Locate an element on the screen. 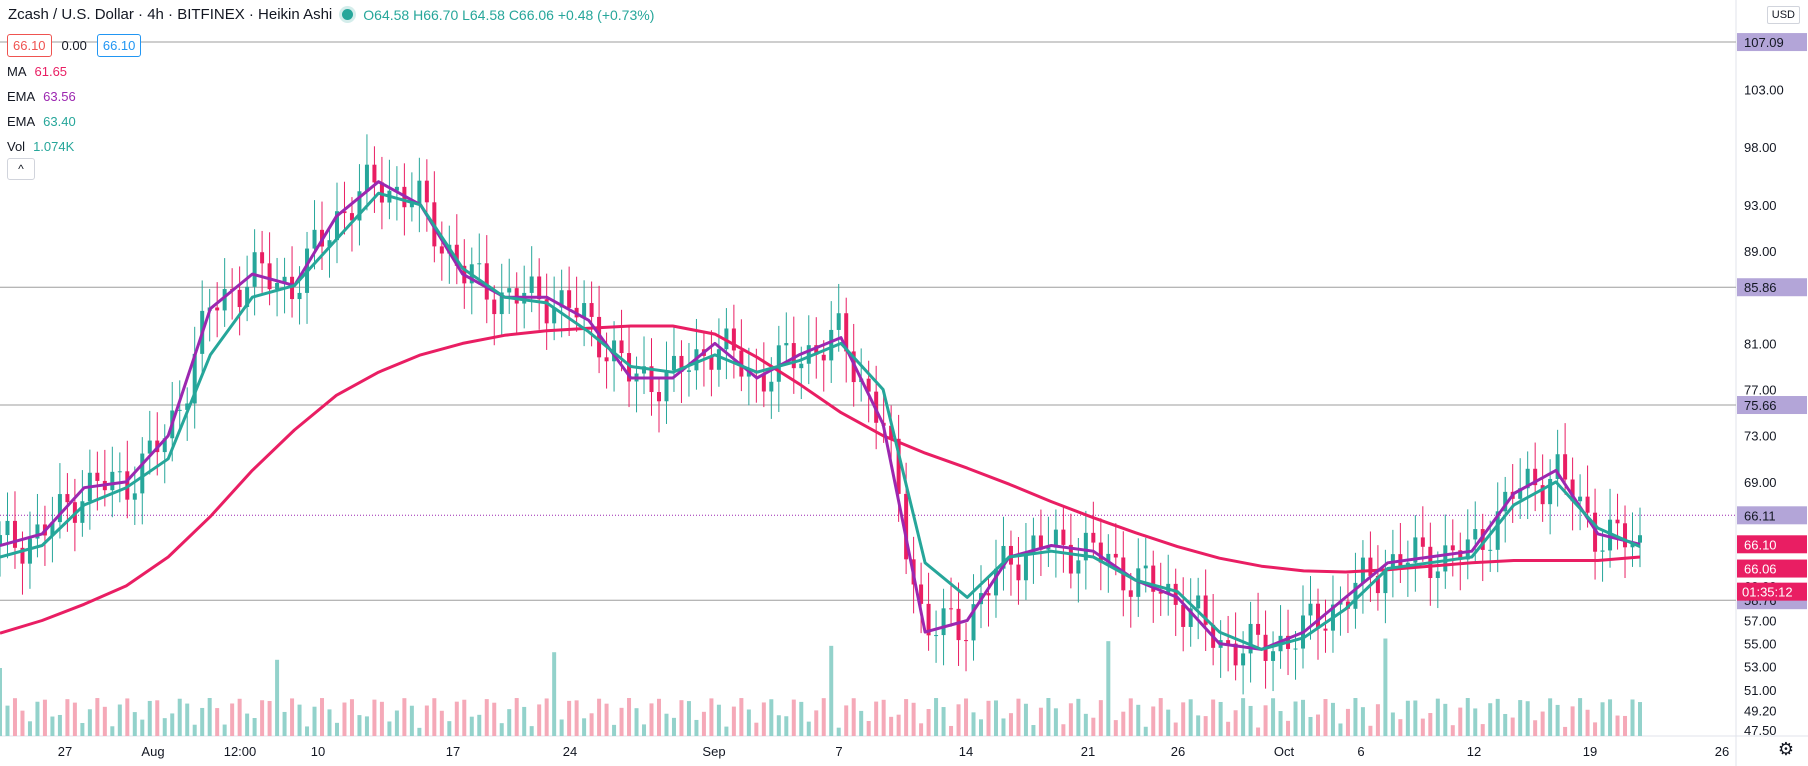  indicator-ema-fast: EMA 63.56 is located at coordinates (41, 96).